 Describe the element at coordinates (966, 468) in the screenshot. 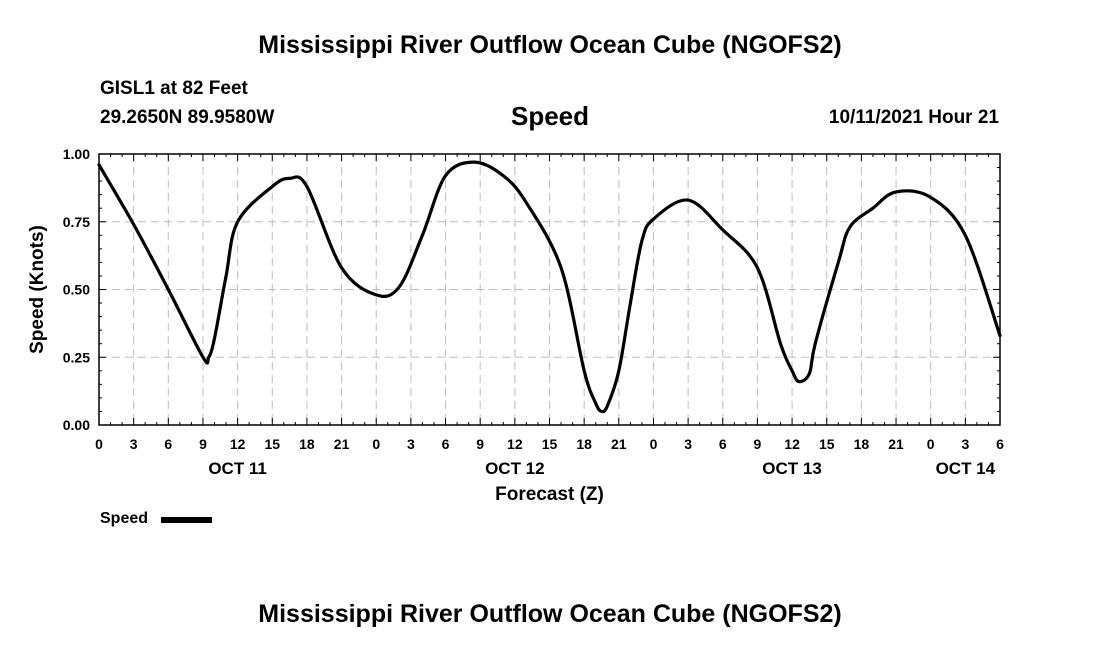

I see `x-date-label: OCT 14` at that location.